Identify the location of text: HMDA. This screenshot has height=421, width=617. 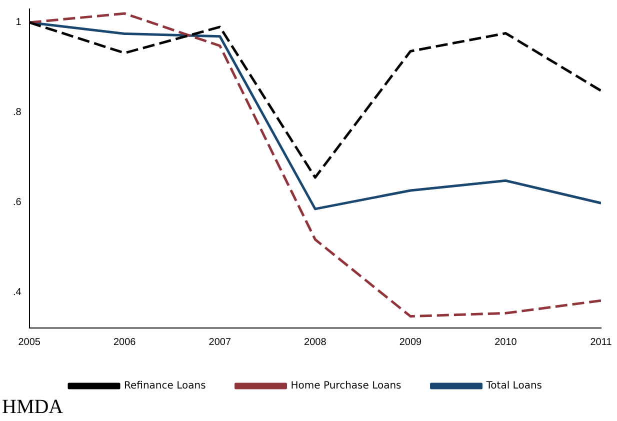
(33, 407).